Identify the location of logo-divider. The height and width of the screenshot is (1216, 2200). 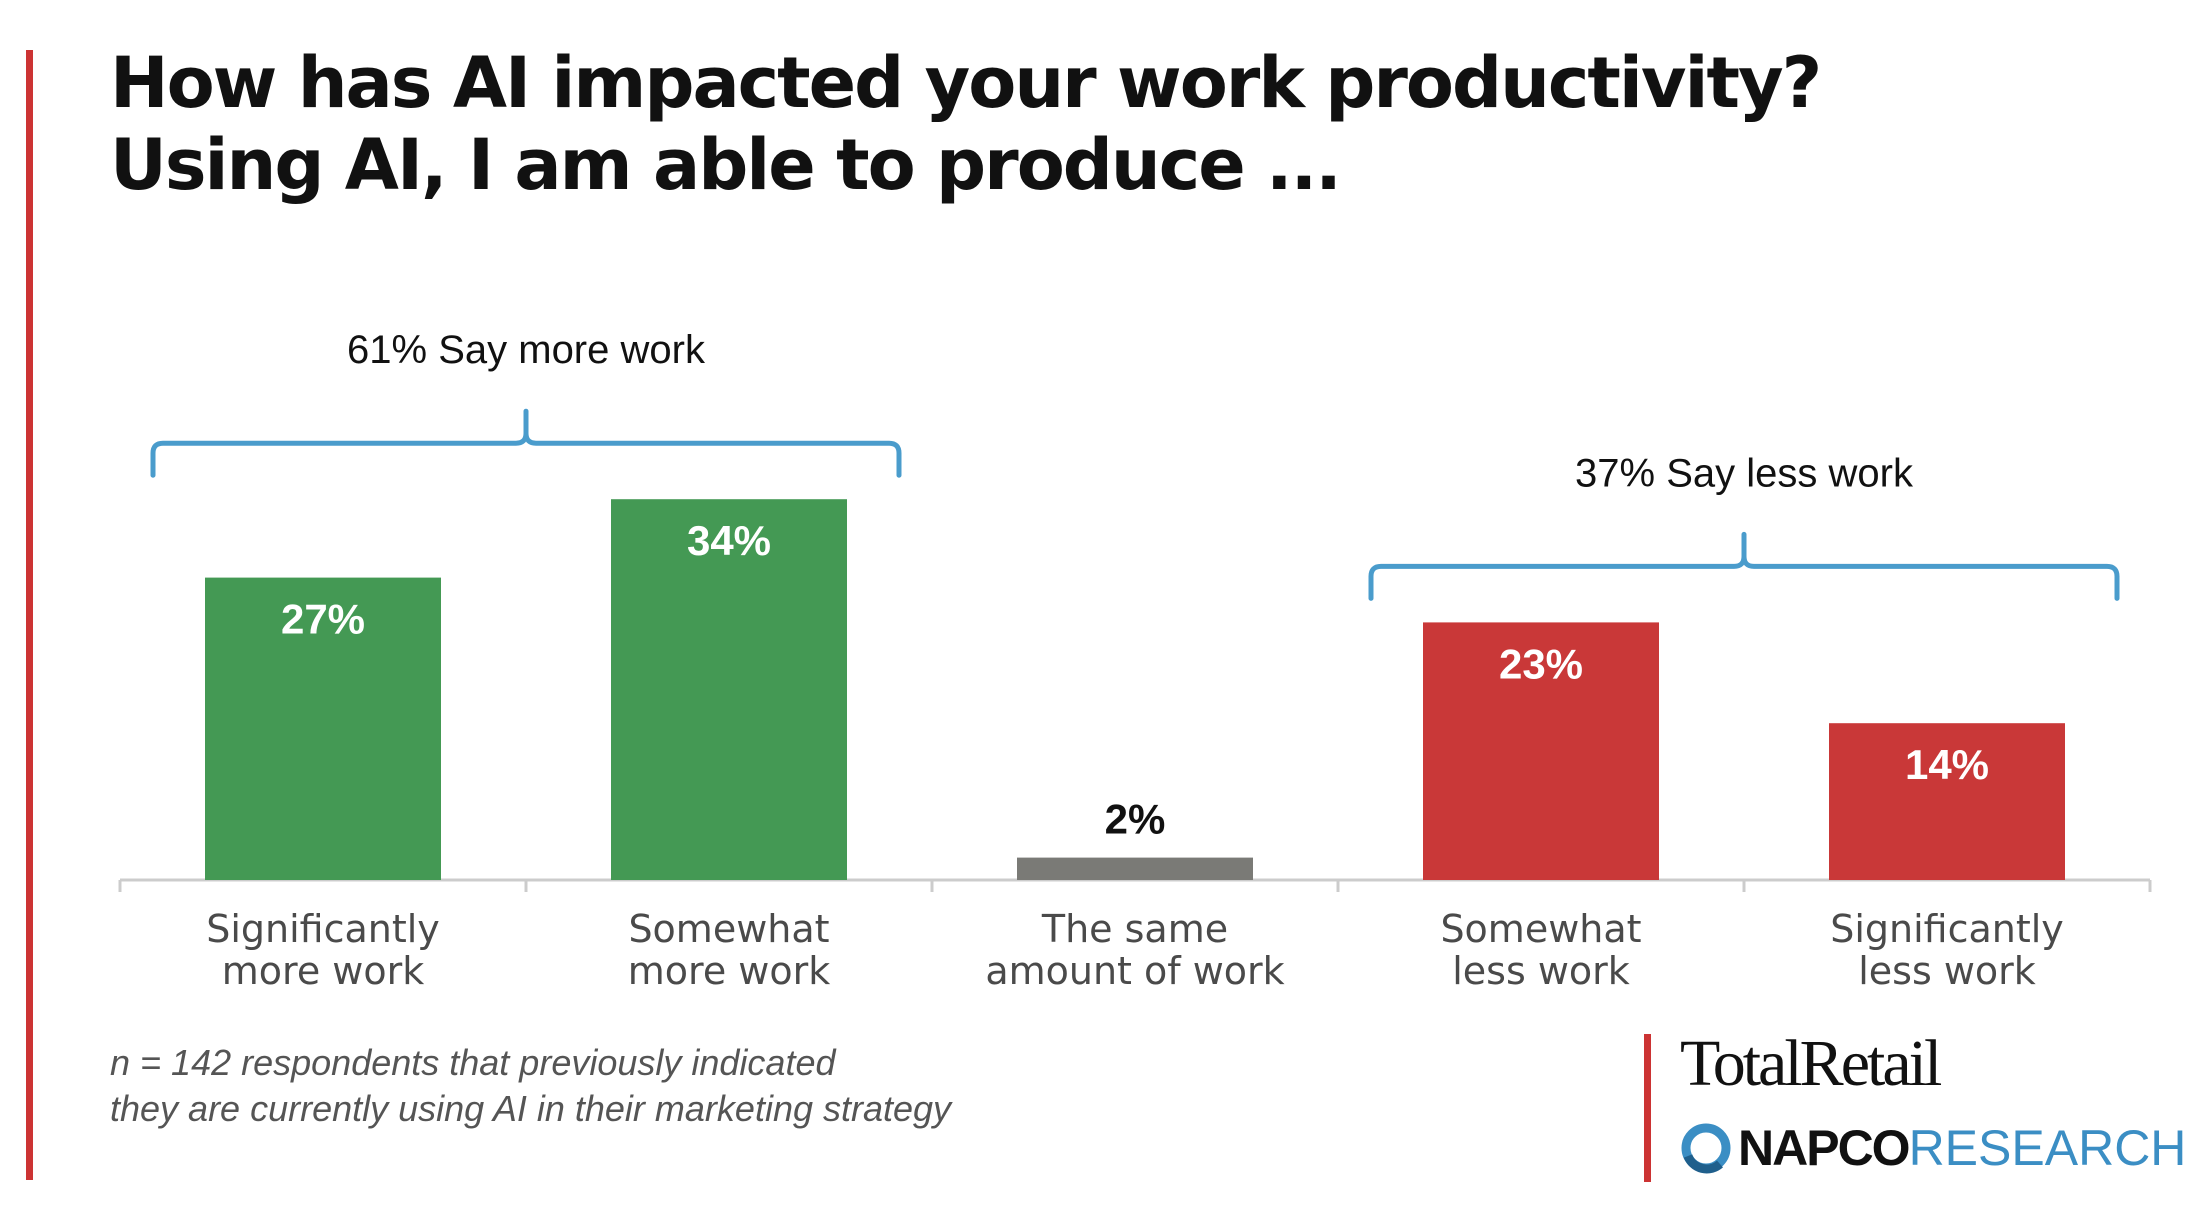
(1647, 1108).